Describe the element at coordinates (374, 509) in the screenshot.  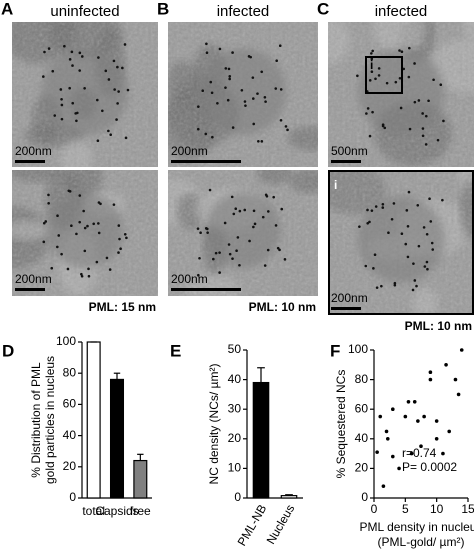
I see `x-tick-label: 0` at that location.